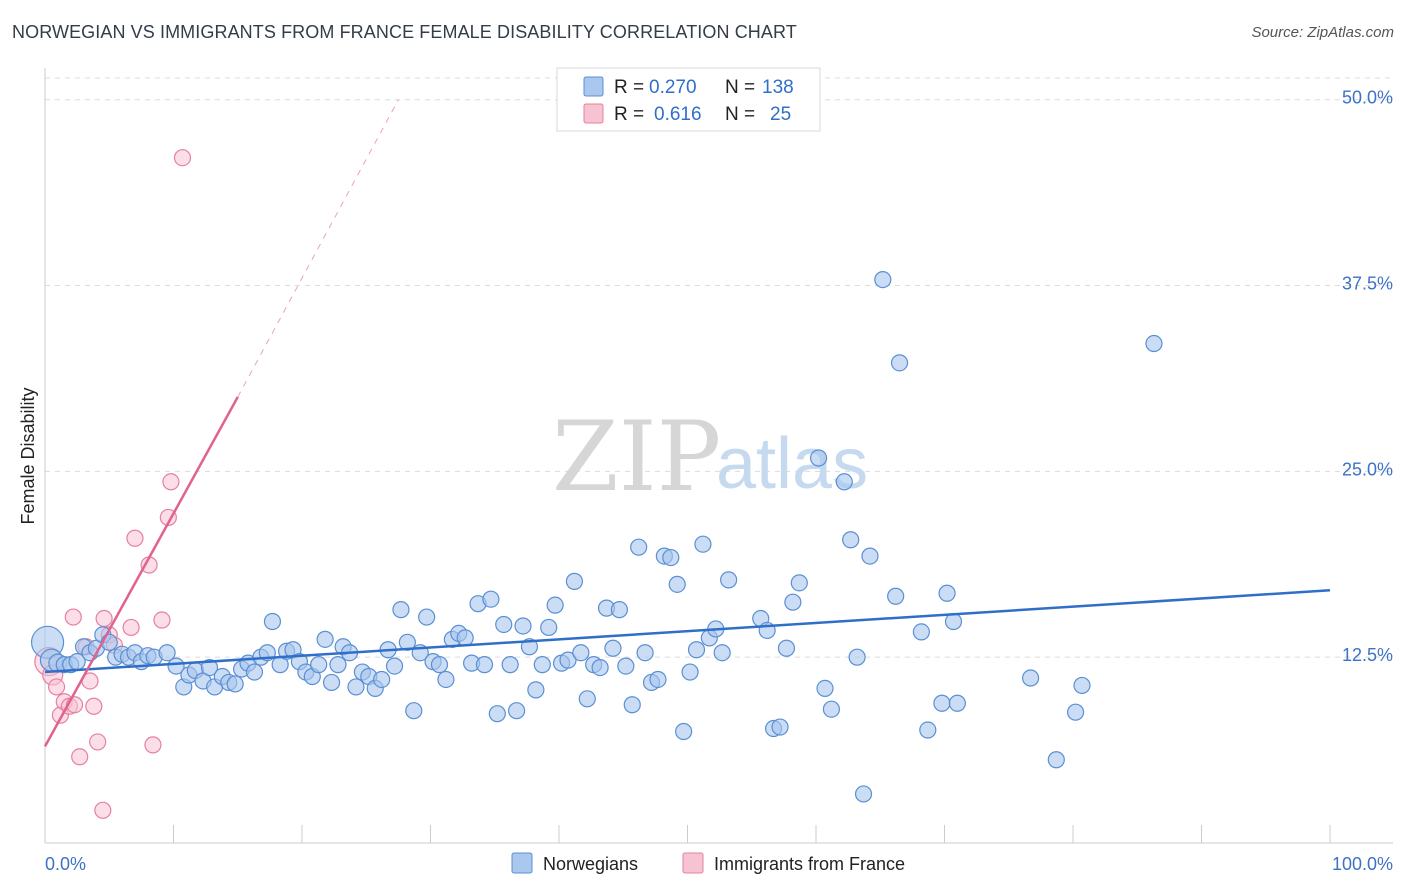 Image resolution: width=1406 pixels, height=892 pixels. What do you see at coordinates (590, 864) in the screenshot?
I see `bottom-legend-norwegians: Norwegians` at bounding box center [590, 864].